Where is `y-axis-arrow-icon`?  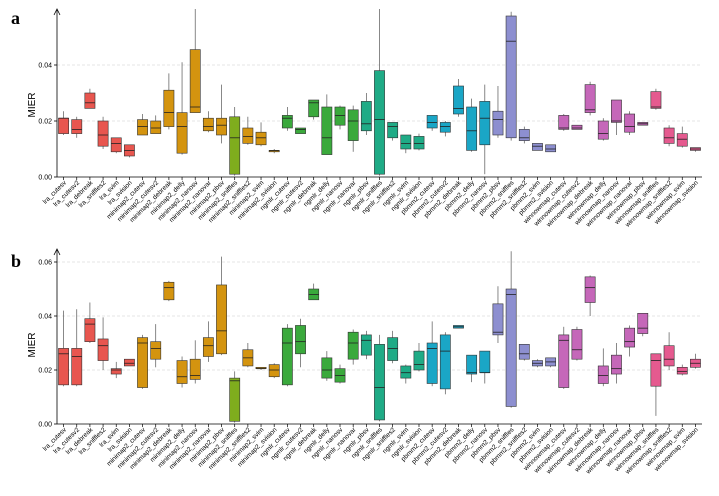 y-axis-arrow-icon is located at coordinates (57, 12).